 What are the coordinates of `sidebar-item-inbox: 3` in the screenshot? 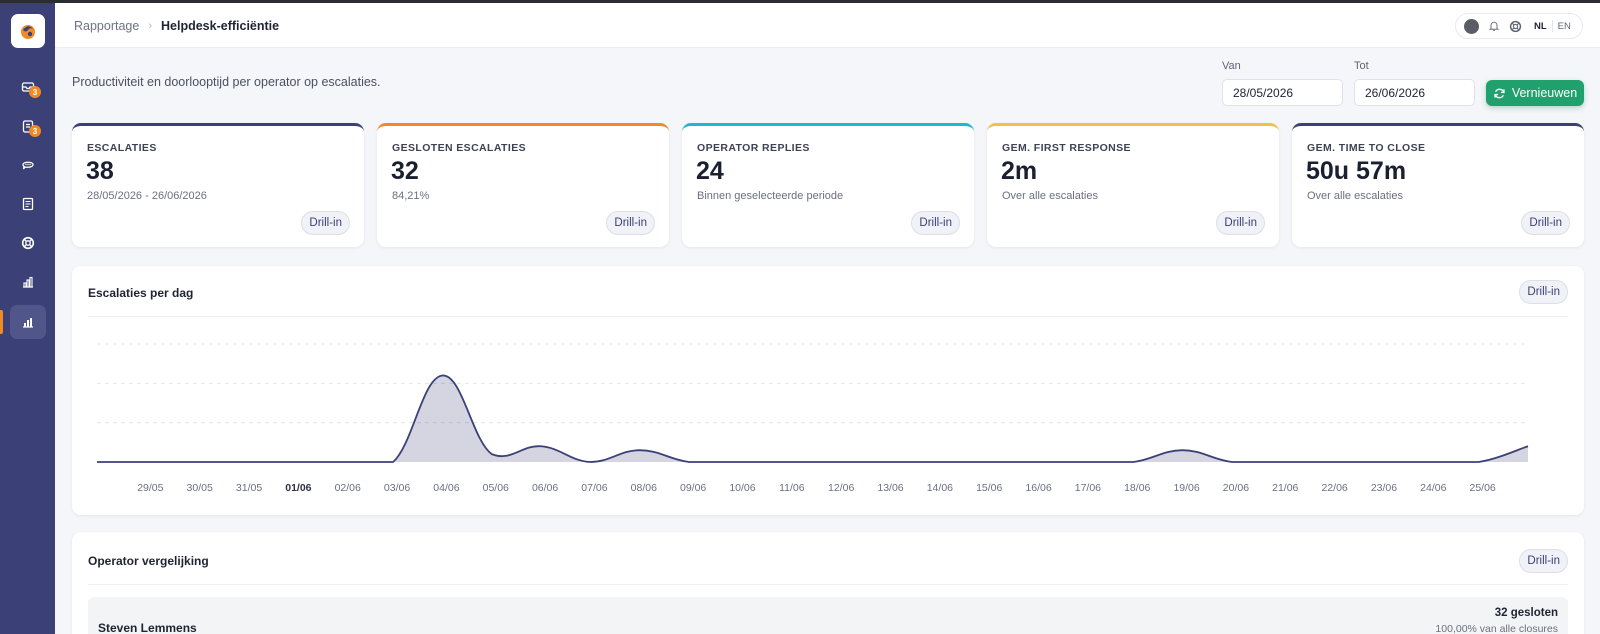 It's located at (28, 87).